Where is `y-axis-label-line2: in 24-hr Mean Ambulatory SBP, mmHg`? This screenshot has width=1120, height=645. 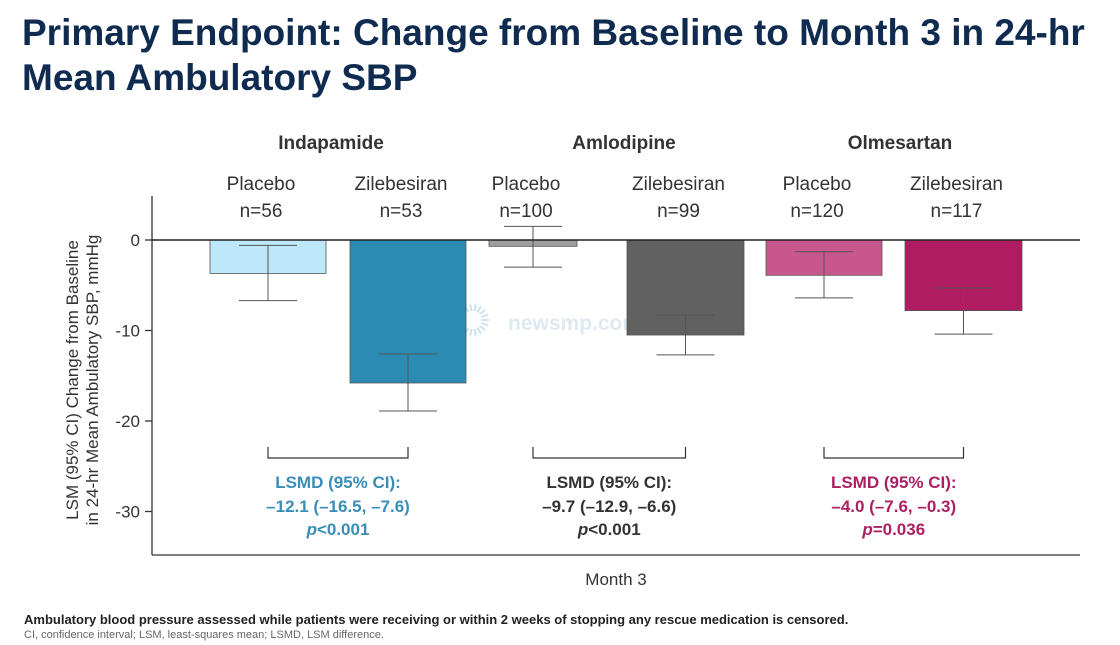
y-axis-label-line2: in 24-hr Mean Ambulatory SBP, mmHg is located at coordinates (92, 380).